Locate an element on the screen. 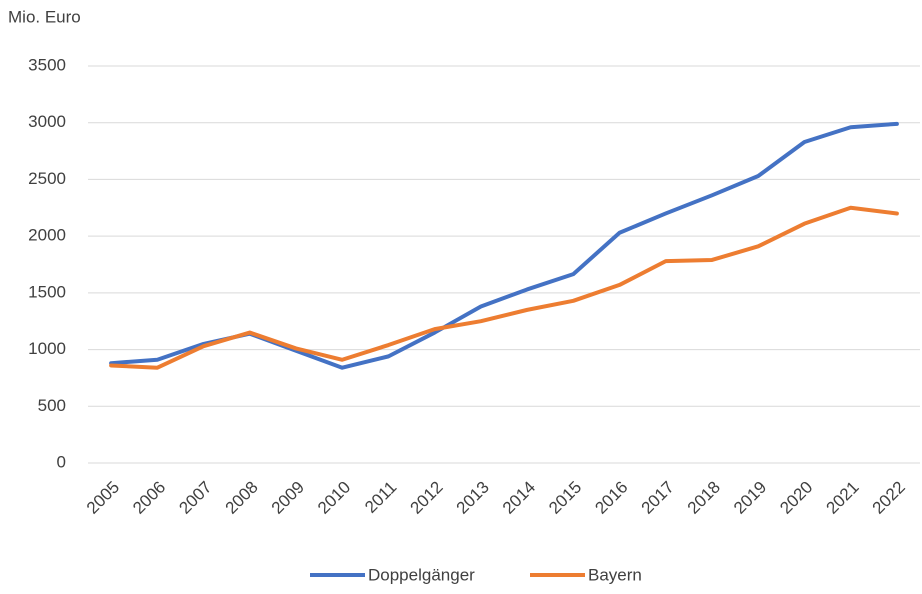 The image size is (922, 594). x-tick-label: 2019 is located at coordinates (750, 498).